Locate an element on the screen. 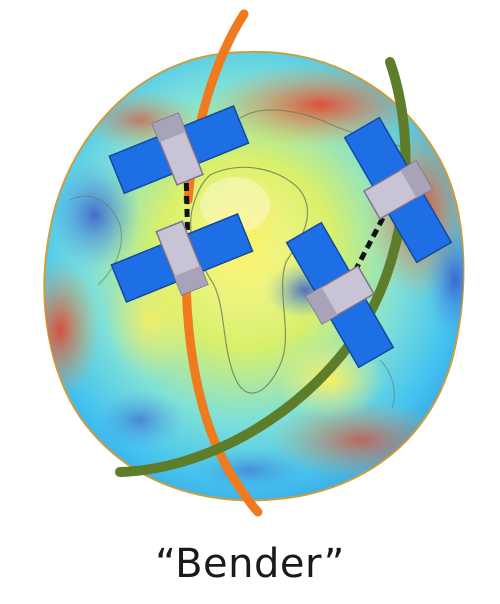  satellite-upper-left is located at coordinates (179, 150).